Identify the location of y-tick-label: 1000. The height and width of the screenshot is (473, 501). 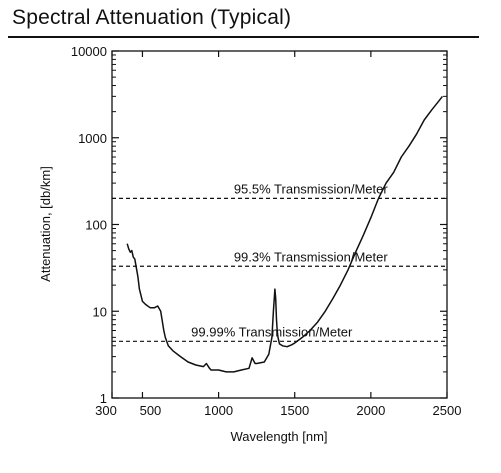
(92, 138).